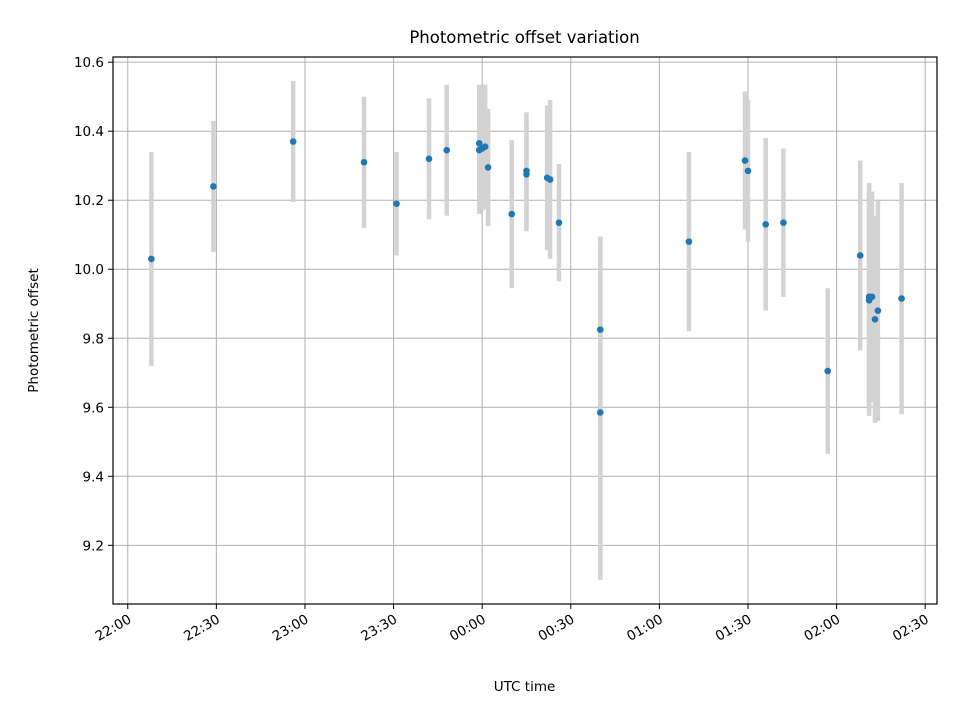 The width and height of the screenshot is (960, 720). What do you see at coordinates (93, 477) in the screenshot?
I see `y-tick-label: 9.4` at bounding box center [93, 477].